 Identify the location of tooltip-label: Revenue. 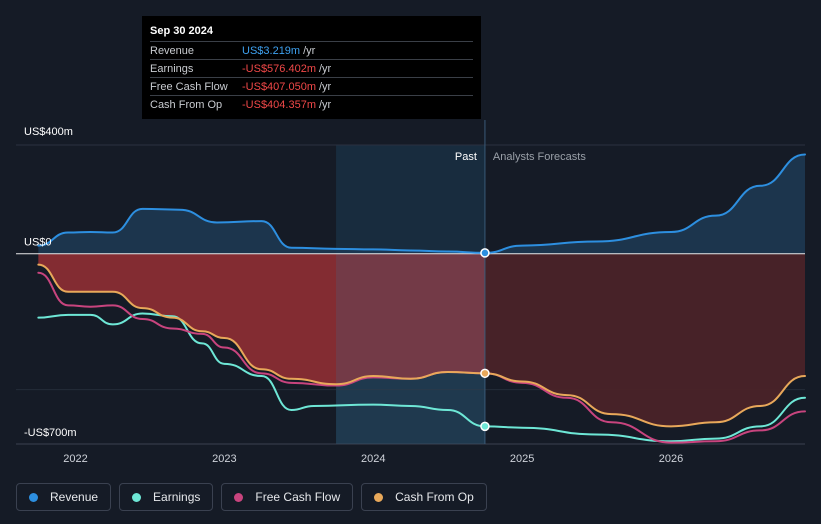
(172, 50).